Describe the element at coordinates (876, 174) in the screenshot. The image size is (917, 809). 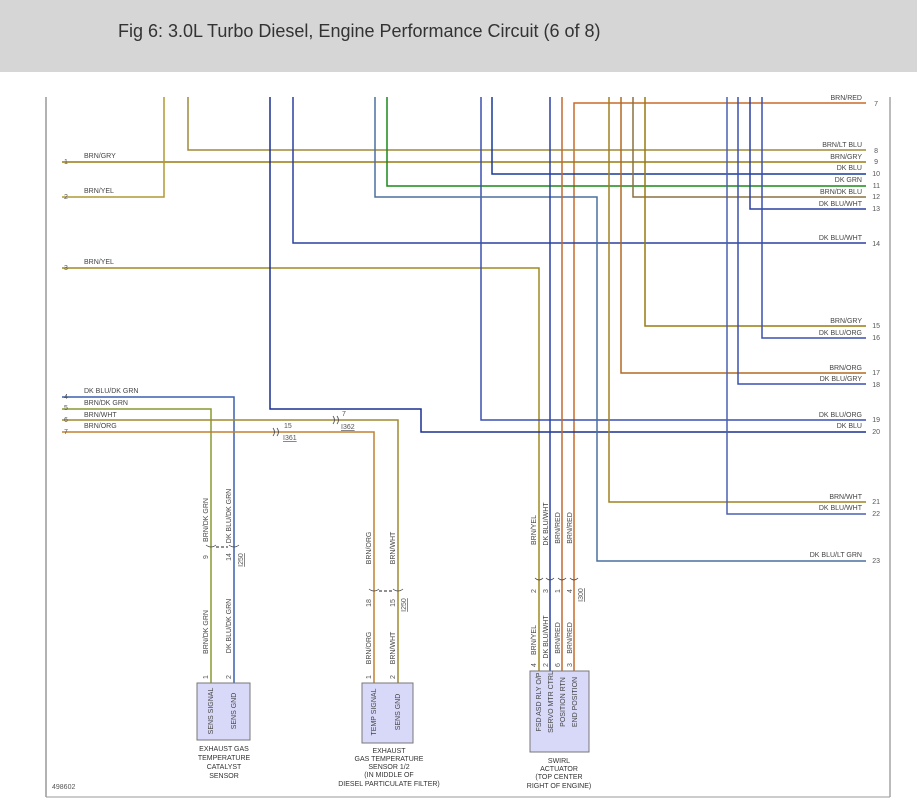
I see `right-pin: 10` at that location.